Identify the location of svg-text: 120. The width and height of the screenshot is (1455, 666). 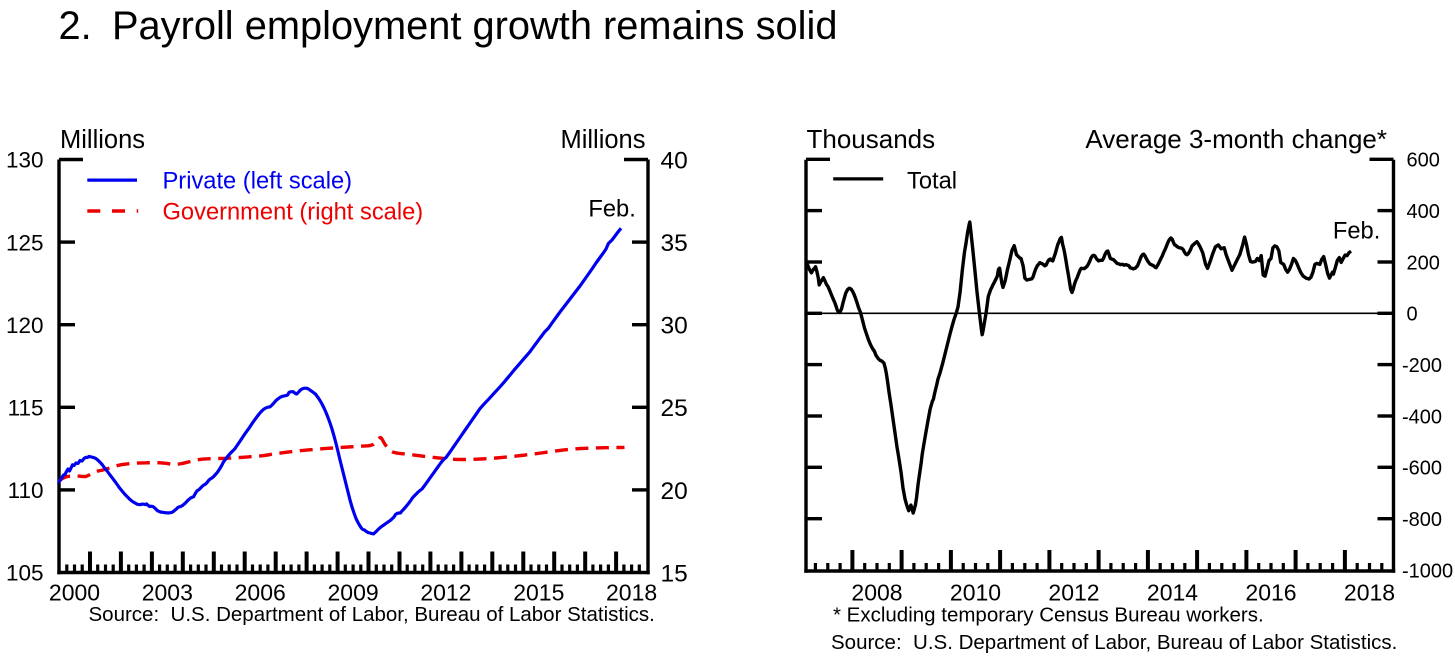
(25, 325).